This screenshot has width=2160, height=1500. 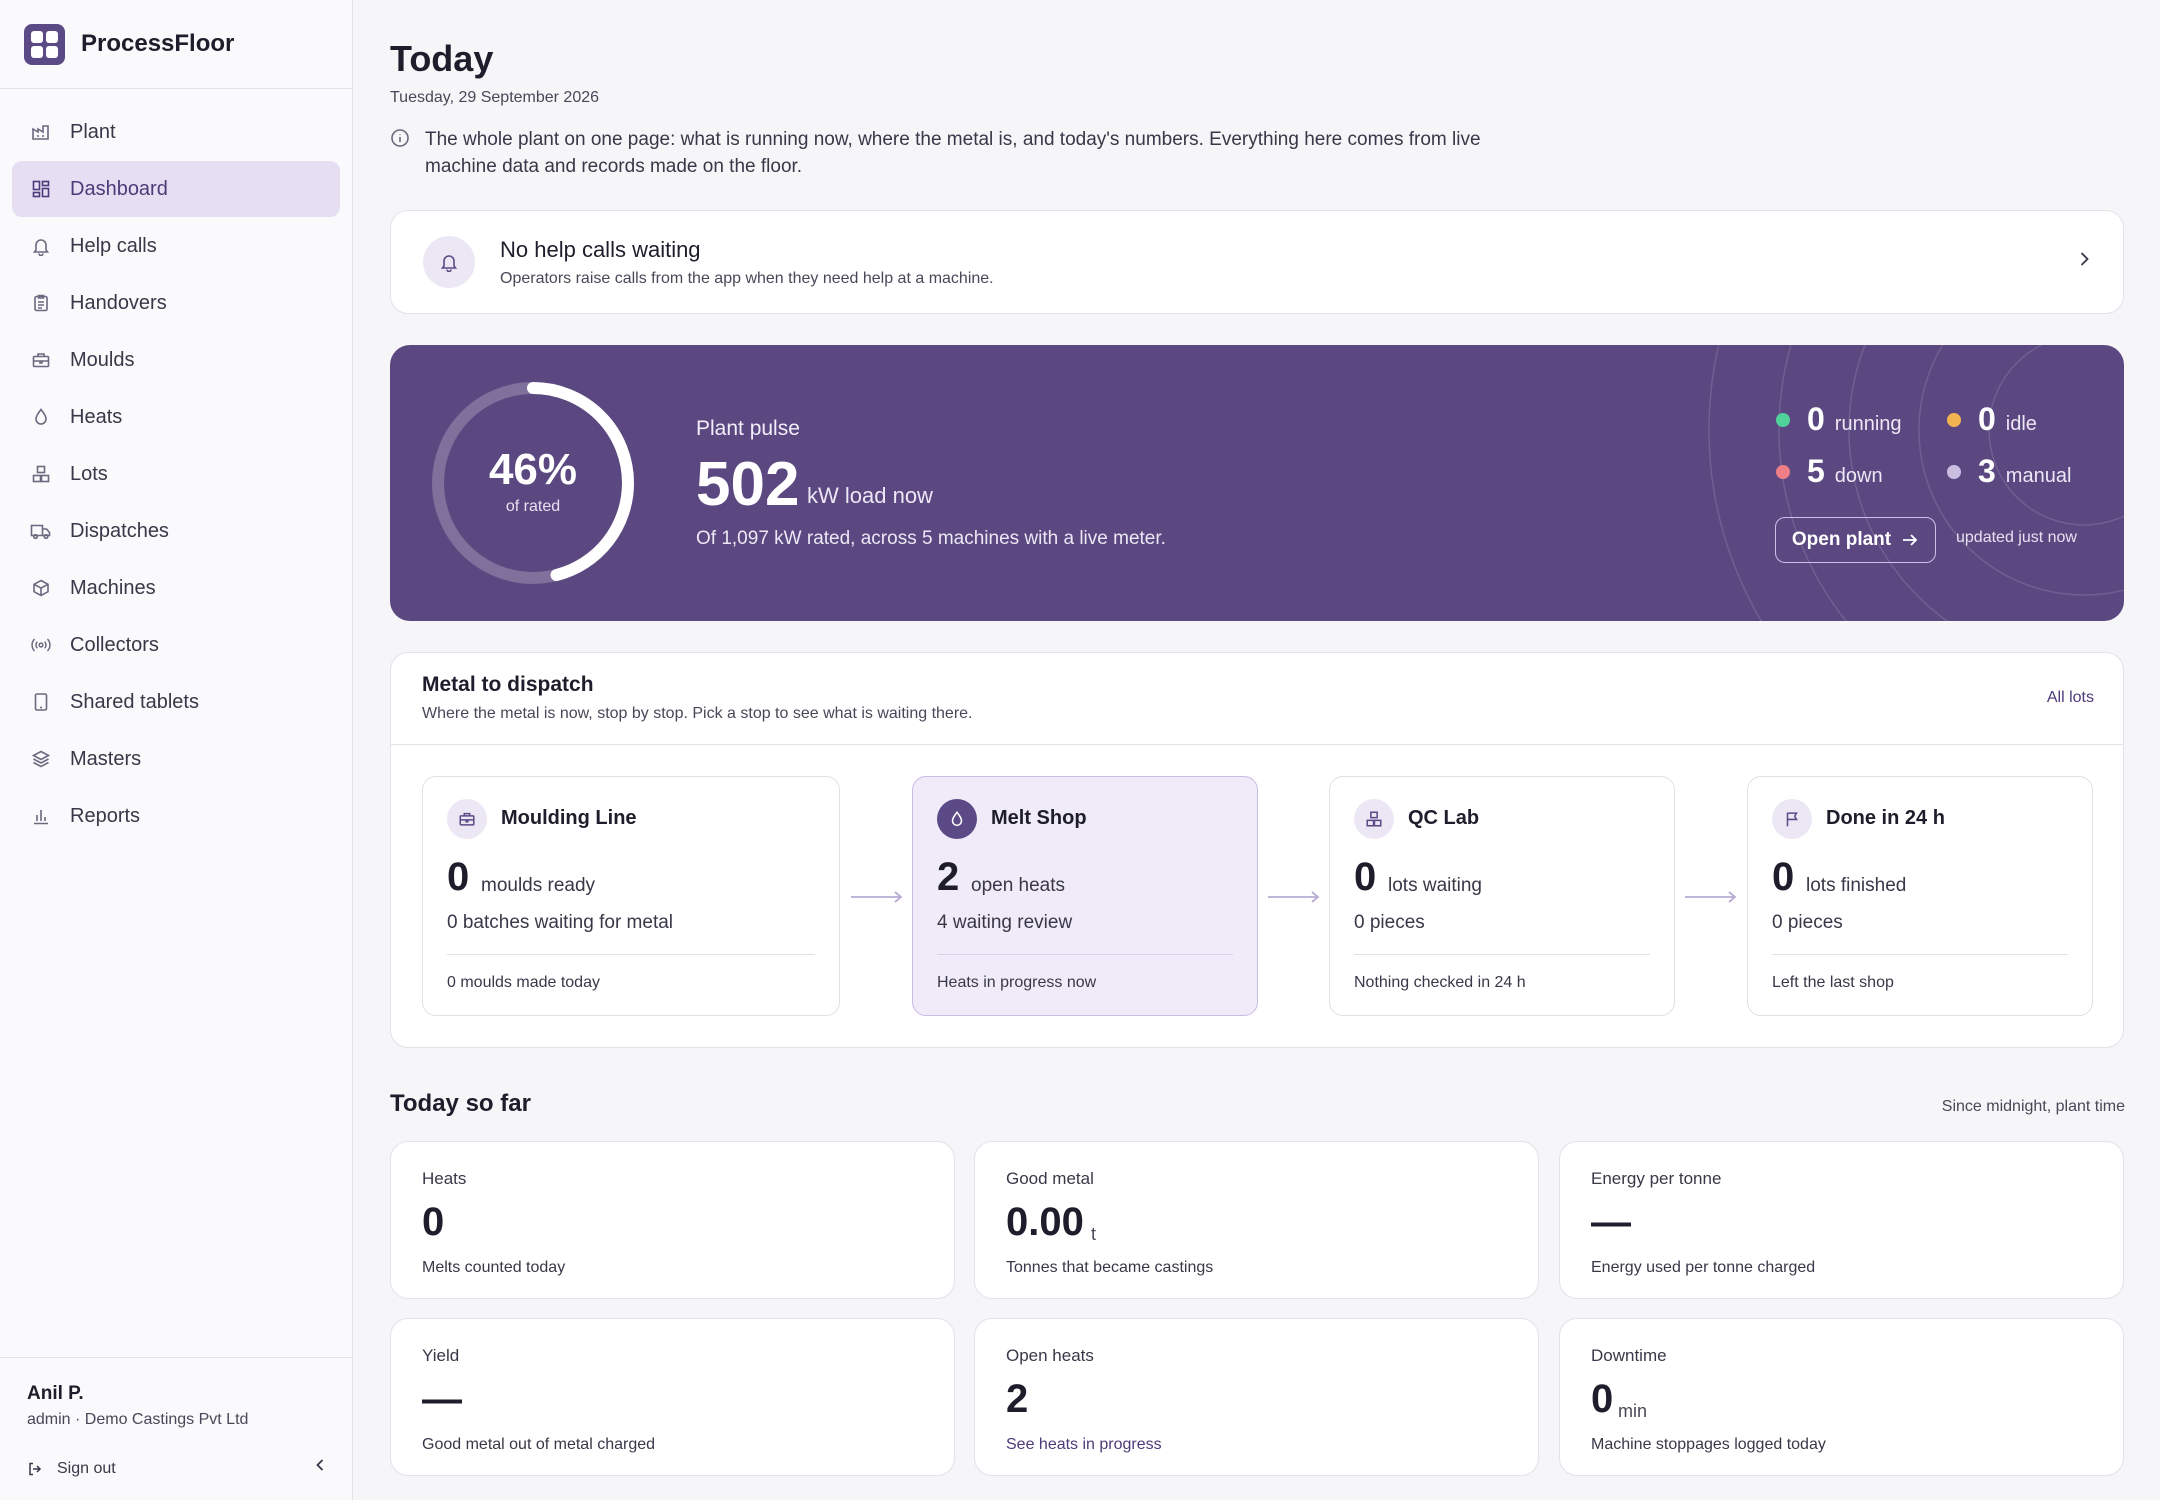 I want to click on sidebar-item-collectors: Collectors, so click(x=176, y=645).